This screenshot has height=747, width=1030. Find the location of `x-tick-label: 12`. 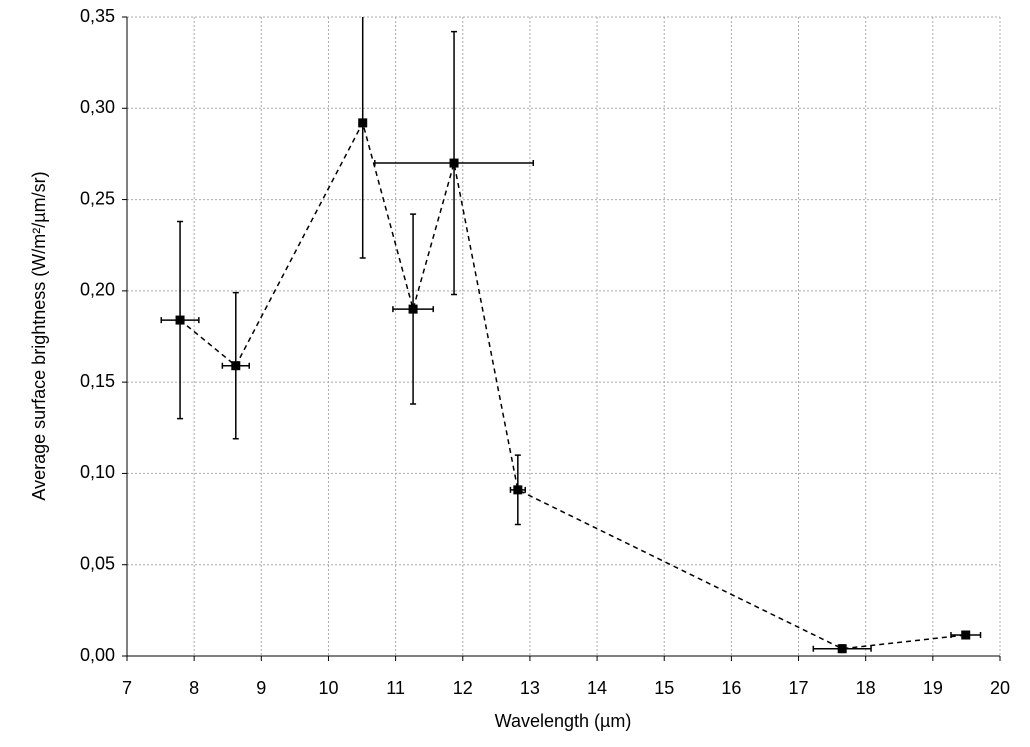

x-tick-label: 12 is located at coordinates (463, 688).